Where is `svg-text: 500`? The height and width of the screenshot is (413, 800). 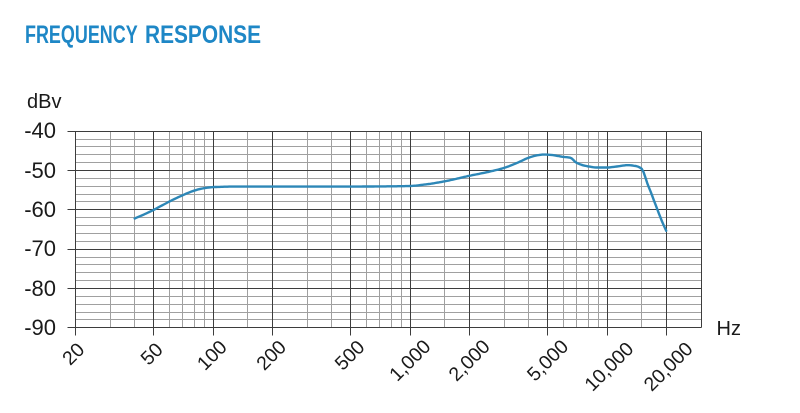 svg-text: 500 is located at coordinates (350, 355).